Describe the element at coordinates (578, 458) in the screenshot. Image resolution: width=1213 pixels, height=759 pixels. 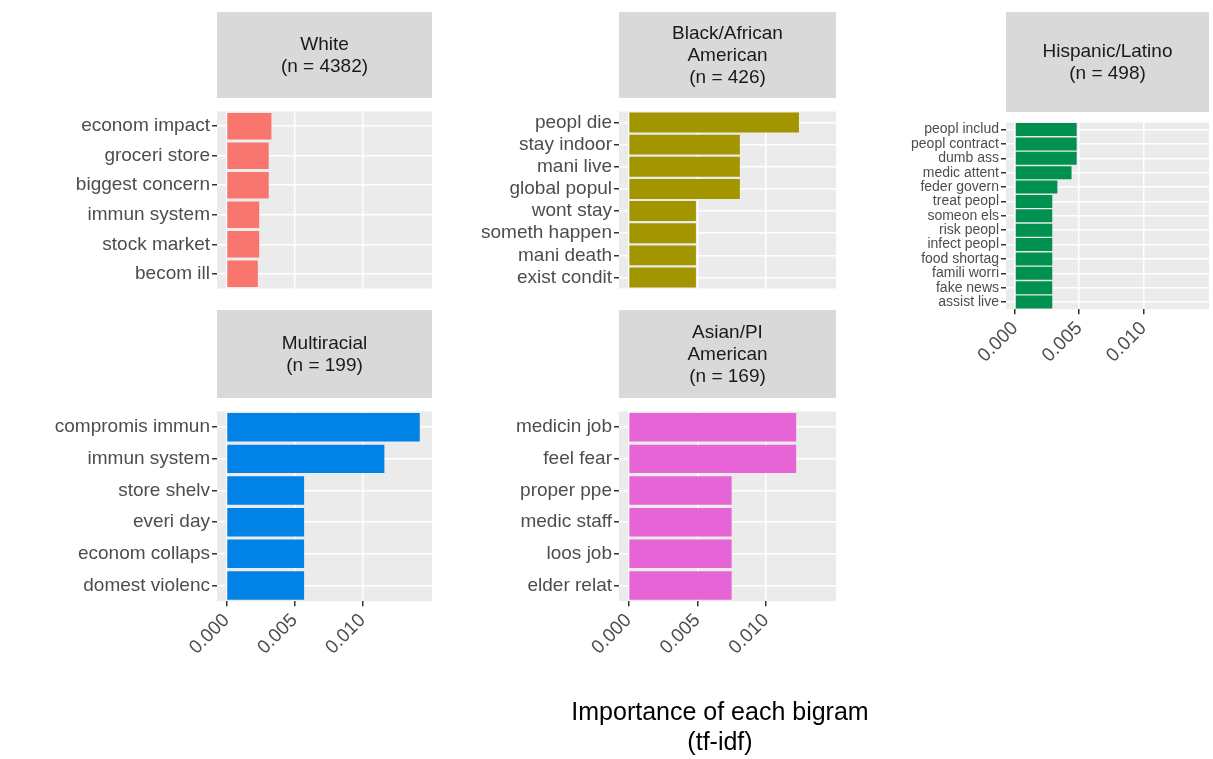
I see `y-tick-label: feel fear` at that location.